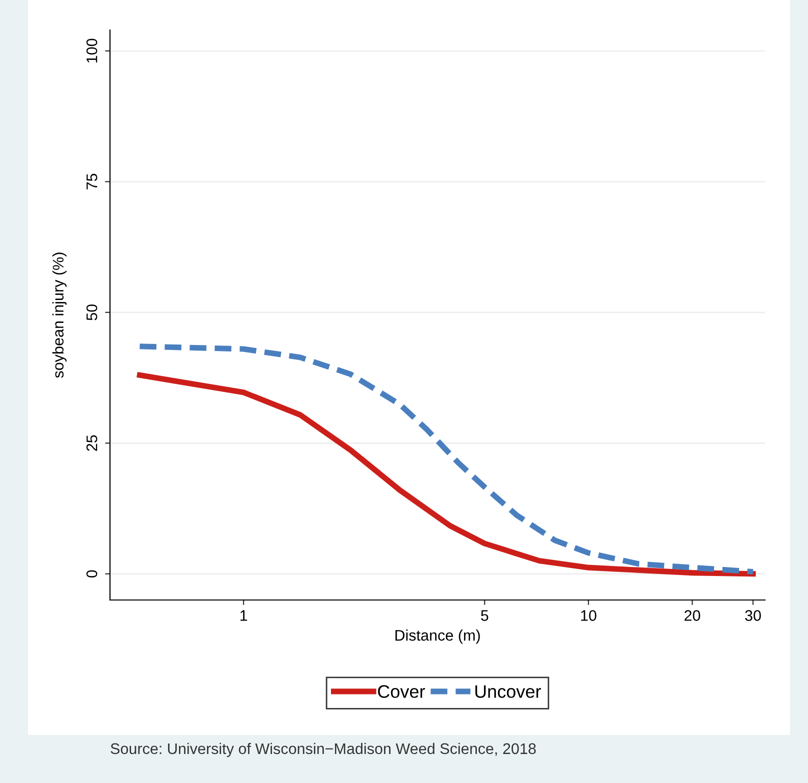 The image size is (808, 783). Describe the element at coordinates (323, 750) in the screenshot. I see `source-note: Source: University of Wisconsin−Madison Weed Science, 2018` at that location.